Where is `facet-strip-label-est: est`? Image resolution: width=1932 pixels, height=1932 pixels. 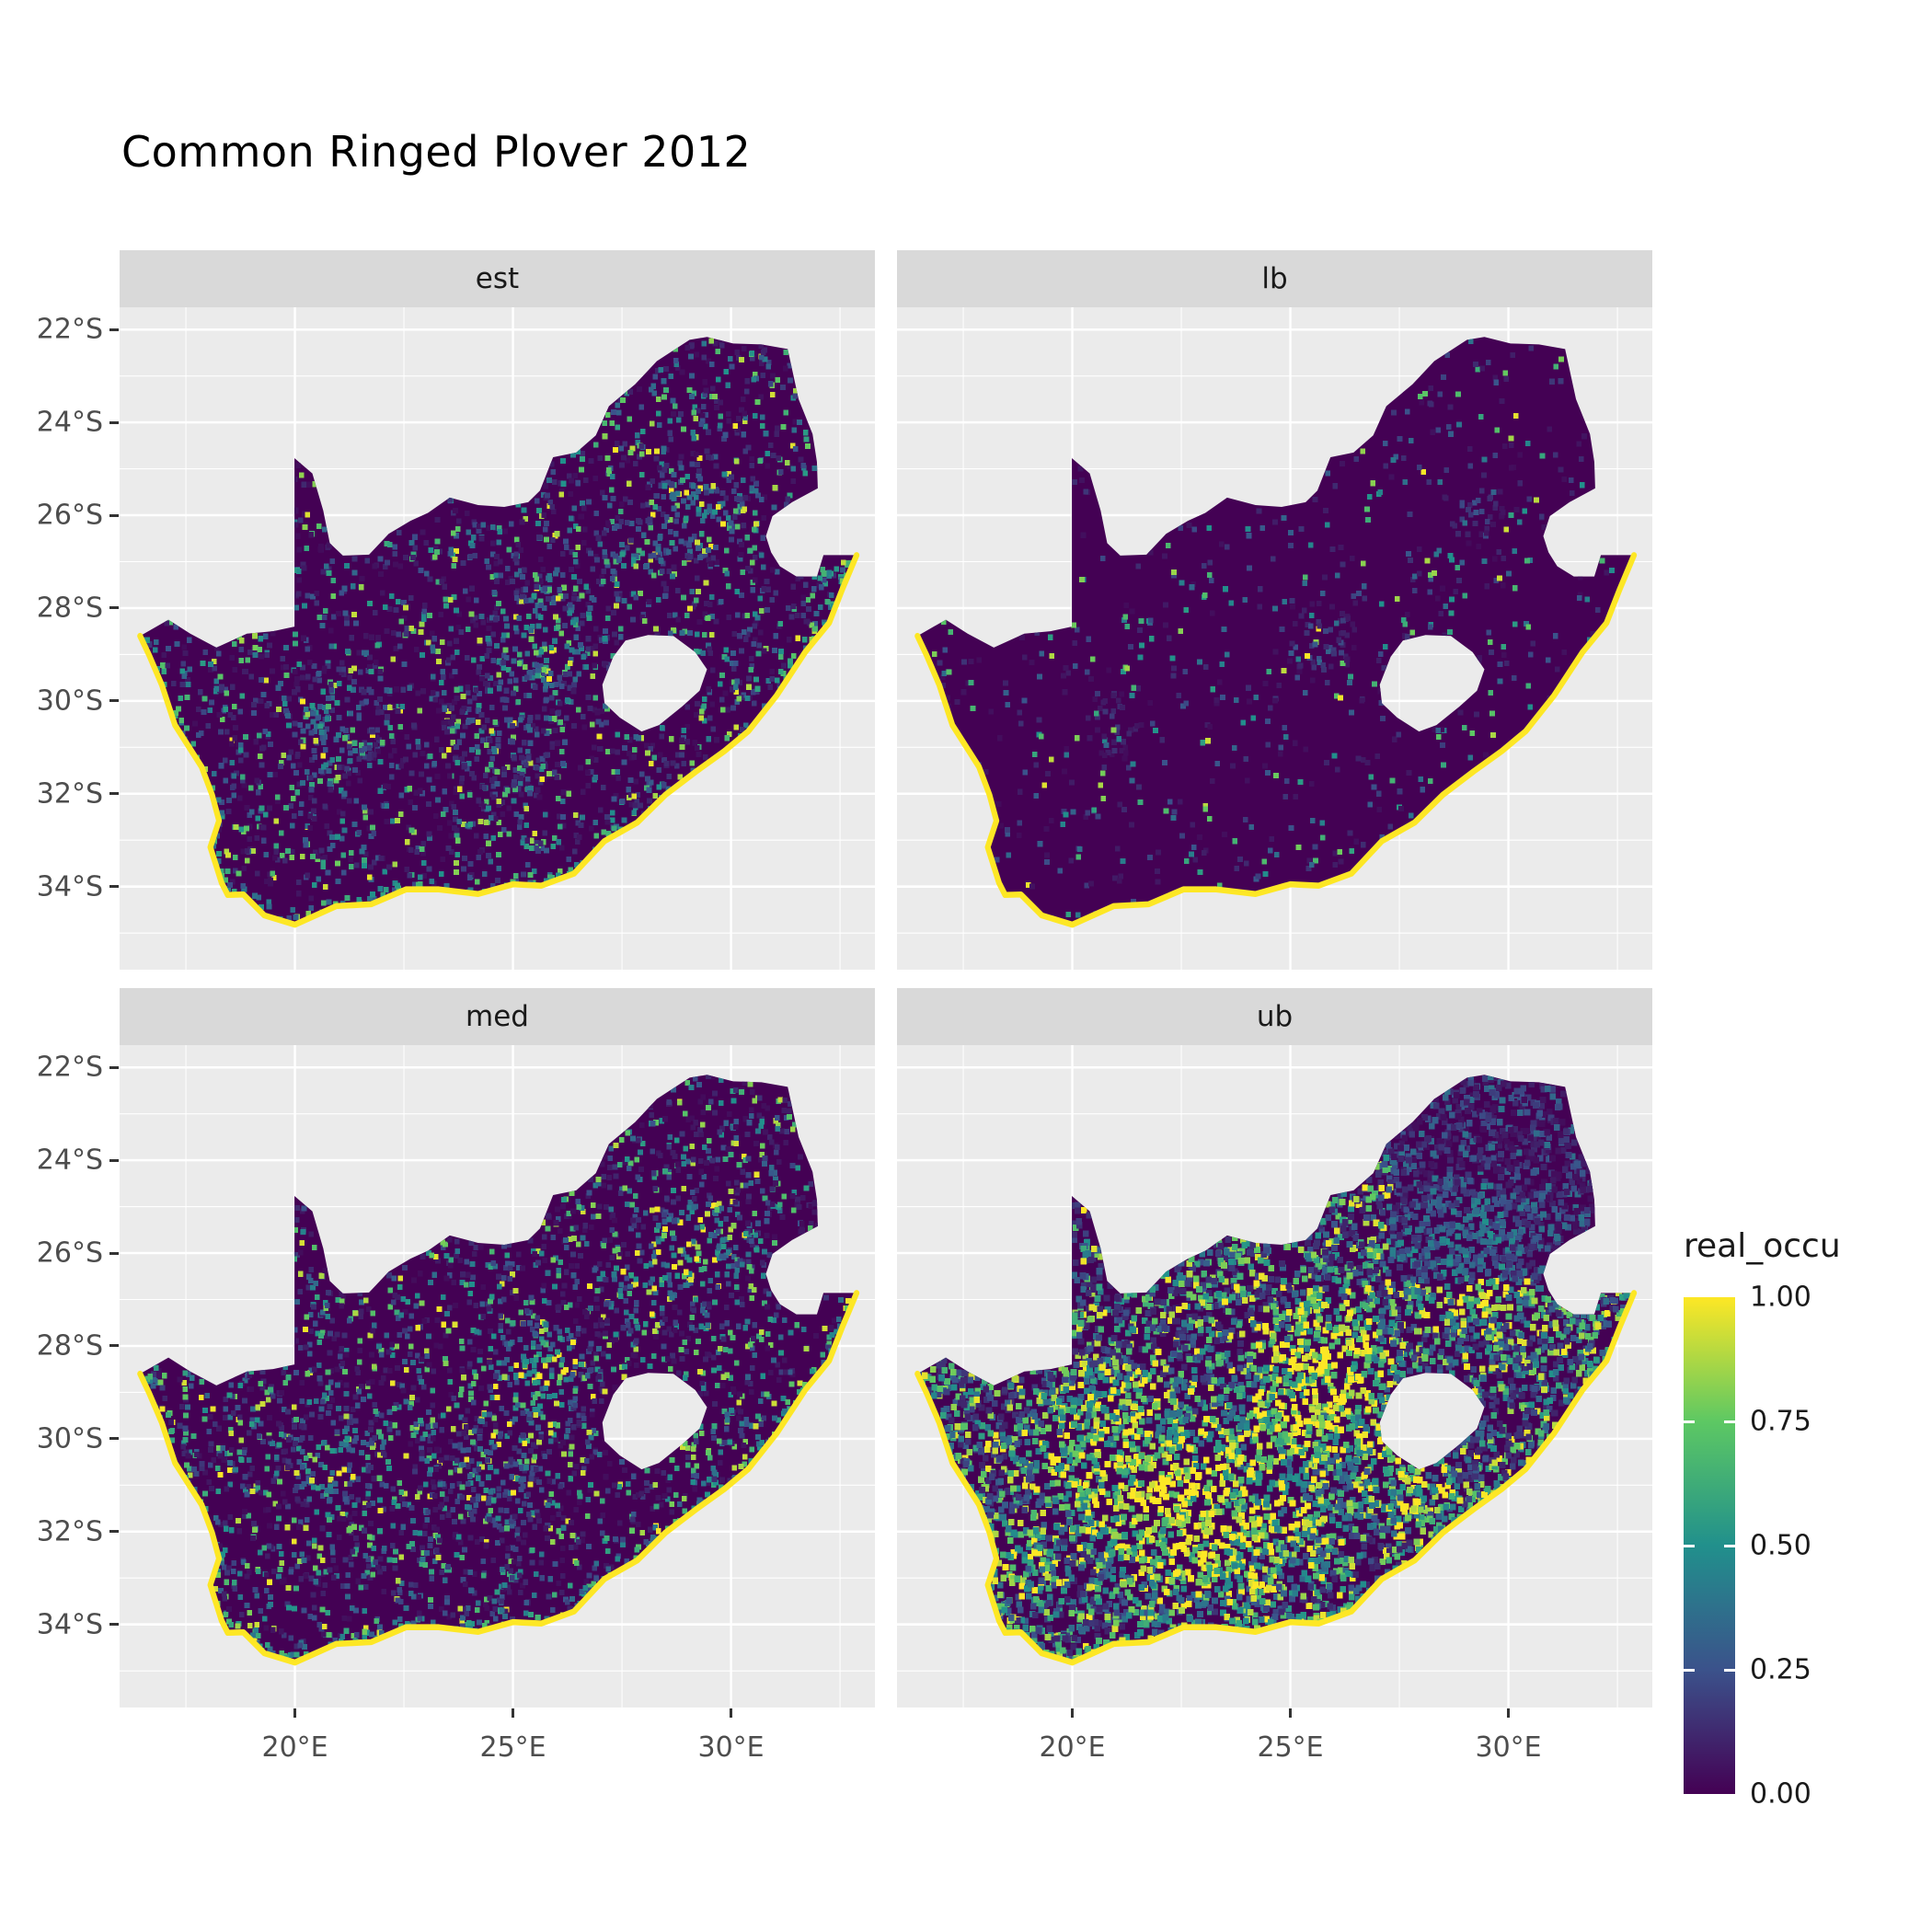 facet-strip-label-est: est is located at coordinates (497, 278).